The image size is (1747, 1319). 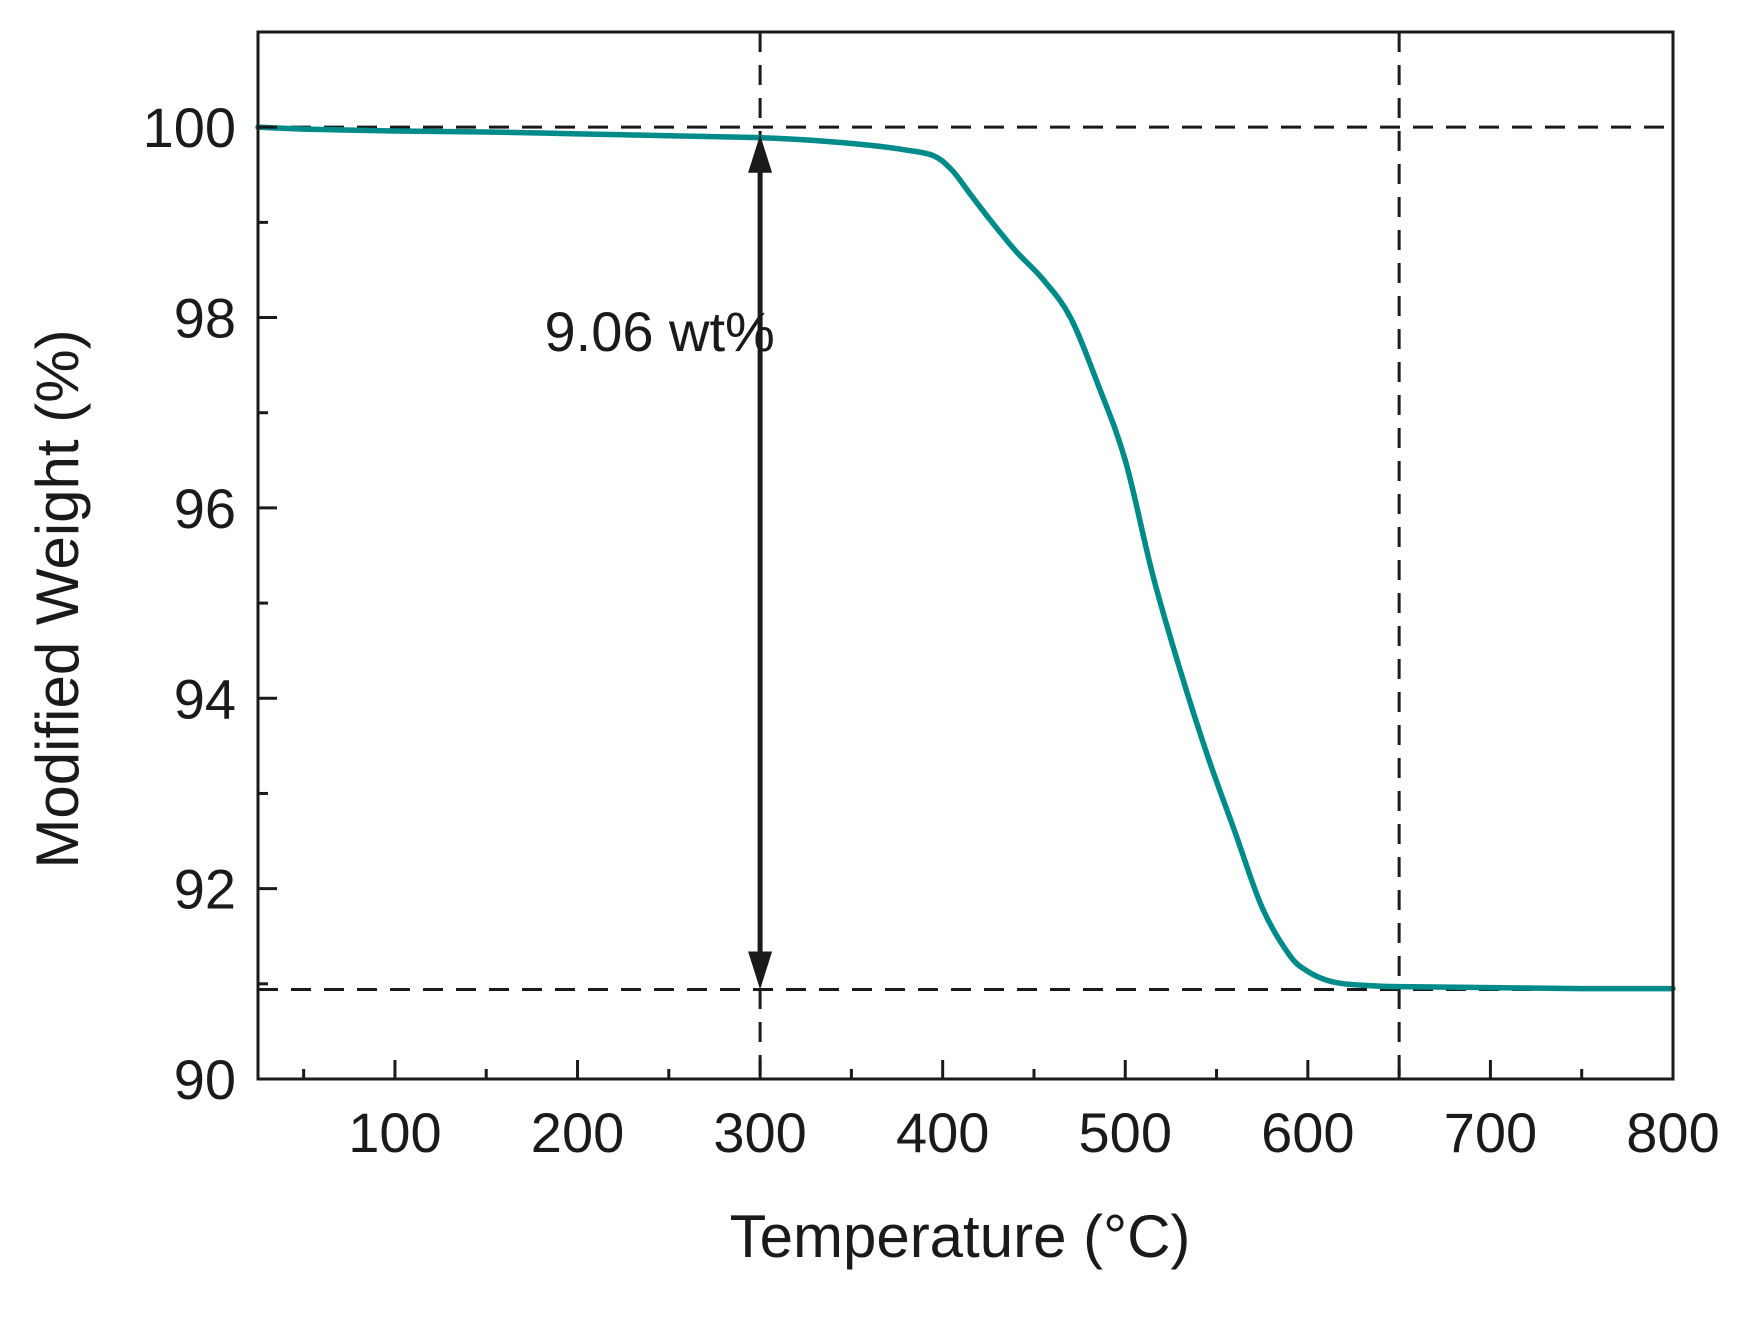 What do you see at coordinates (1672, 1132) in the screenshot?
I see `x-tick-label: 800` at bounding box center [1672, 1132].